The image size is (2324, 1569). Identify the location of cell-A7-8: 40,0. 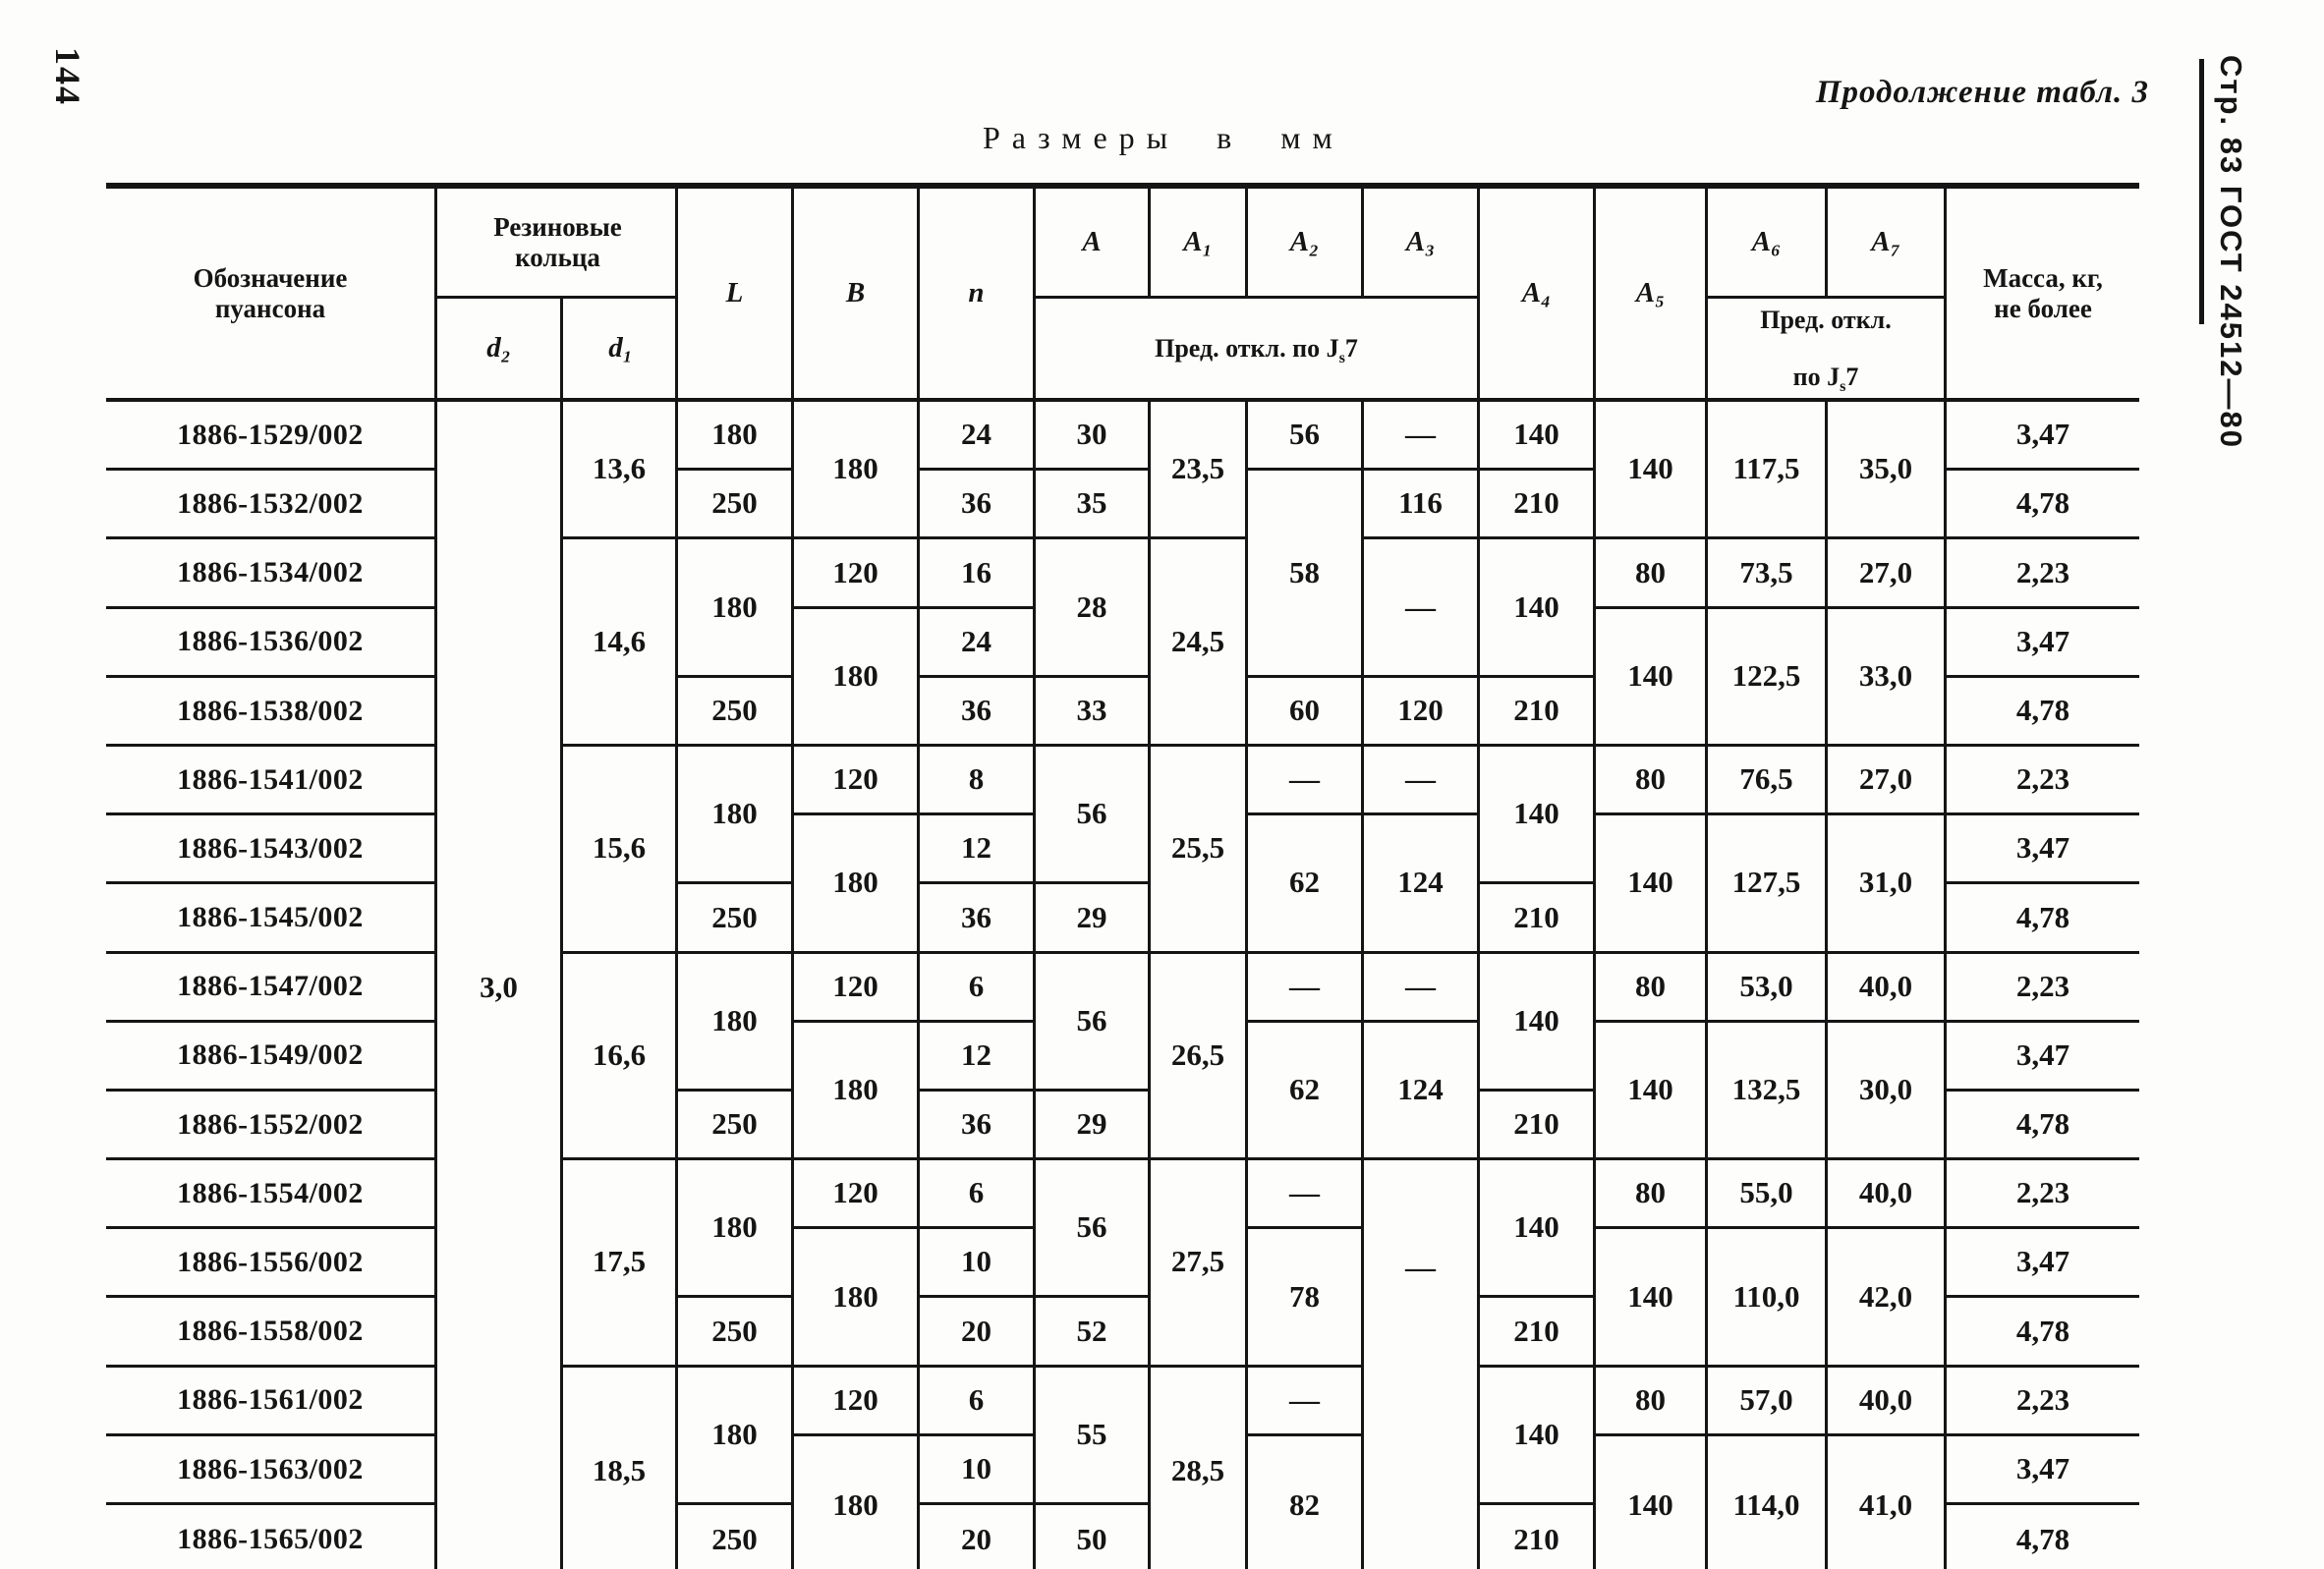
(1888, 1195).